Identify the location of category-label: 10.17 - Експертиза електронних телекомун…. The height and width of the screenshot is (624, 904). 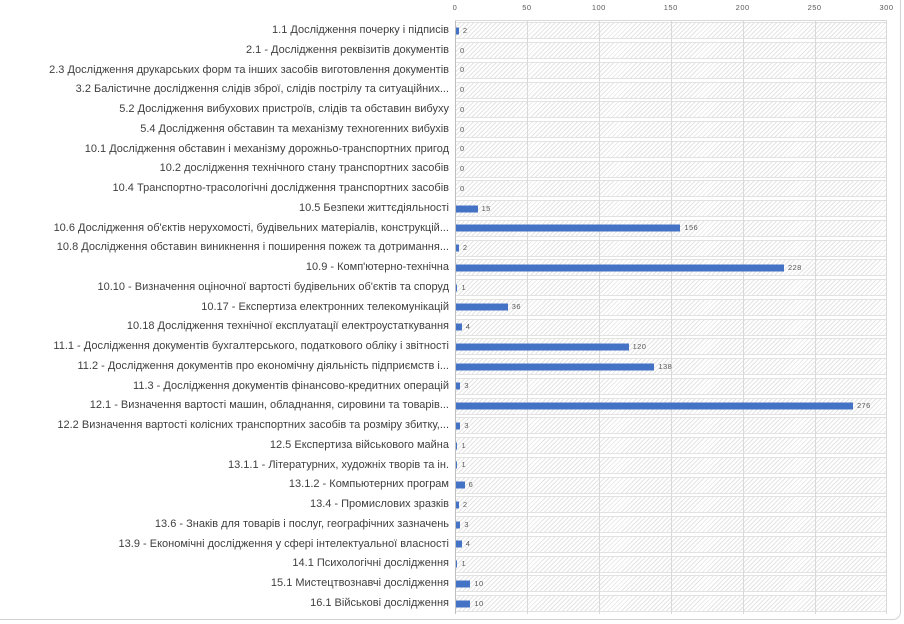
(325, 306).